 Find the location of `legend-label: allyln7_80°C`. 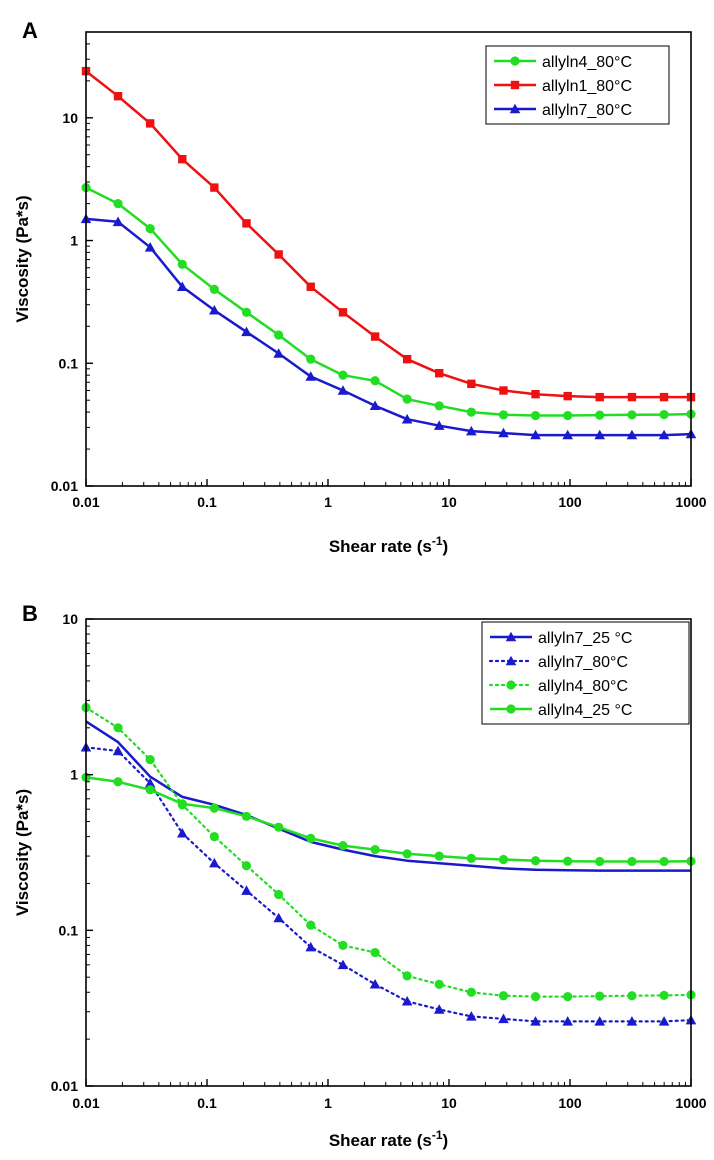

legend-label: allyln7_80°C is located at coordinates (587, 110).